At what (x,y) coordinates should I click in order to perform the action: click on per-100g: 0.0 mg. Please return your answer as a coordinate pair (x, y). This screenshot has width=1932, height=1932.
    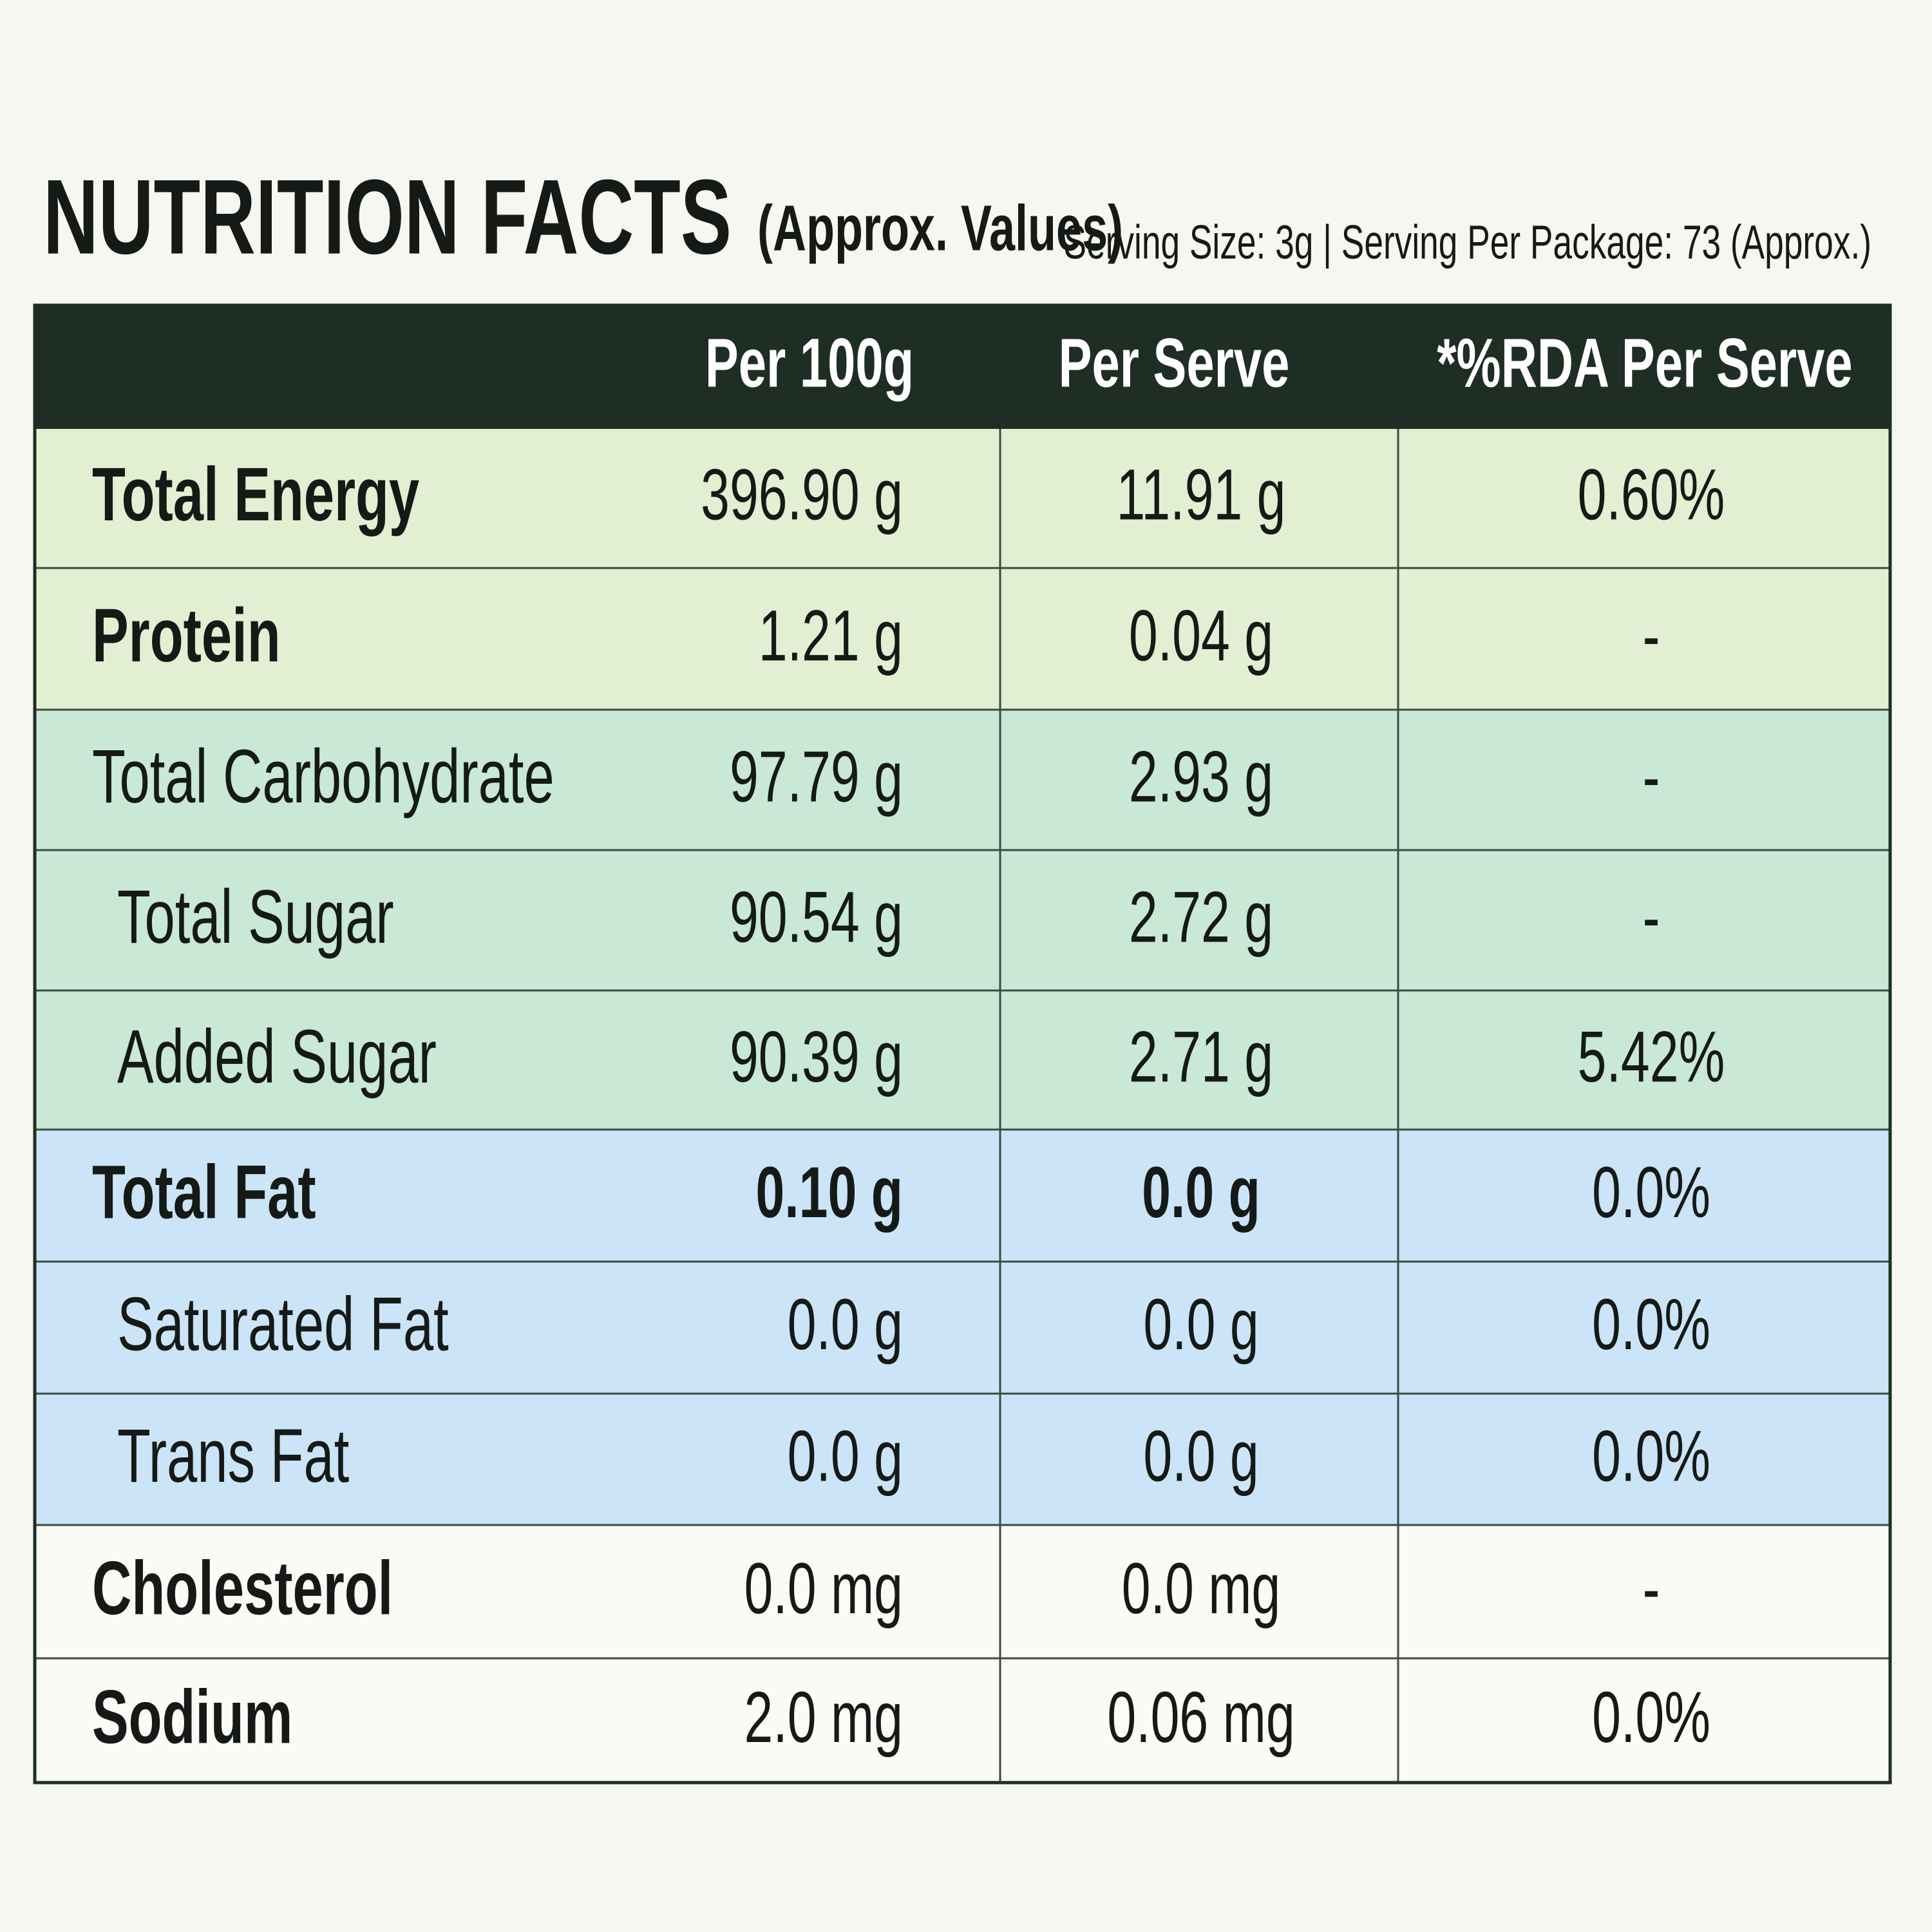
    Looking at the image, I should click on (823, 1589).